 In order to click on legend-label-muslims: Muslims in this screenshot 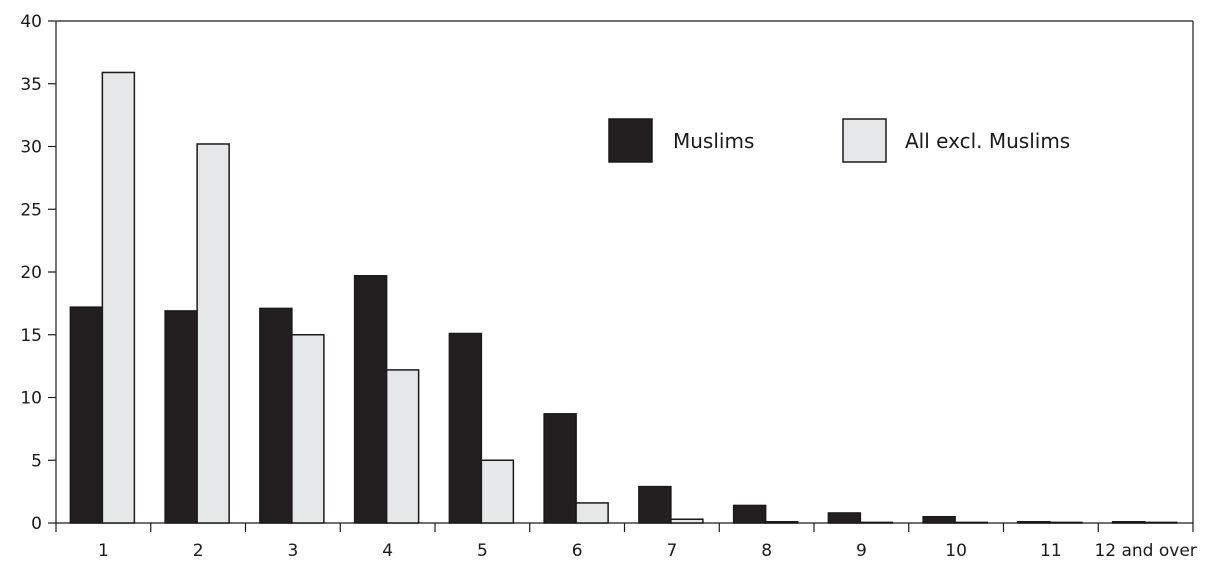, I will do `click(713, 141)`.